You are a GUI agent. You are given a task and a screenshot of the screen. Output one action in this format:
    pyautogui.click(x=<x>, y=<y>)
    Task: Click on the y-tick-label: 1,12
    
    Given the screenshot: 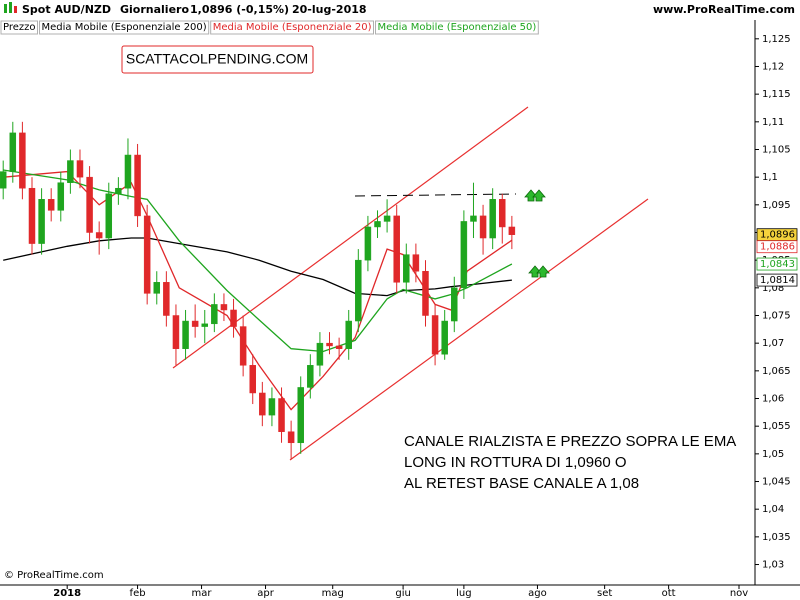 What is the action you would take?
    pyautogui.click(x=773, y=66)
    